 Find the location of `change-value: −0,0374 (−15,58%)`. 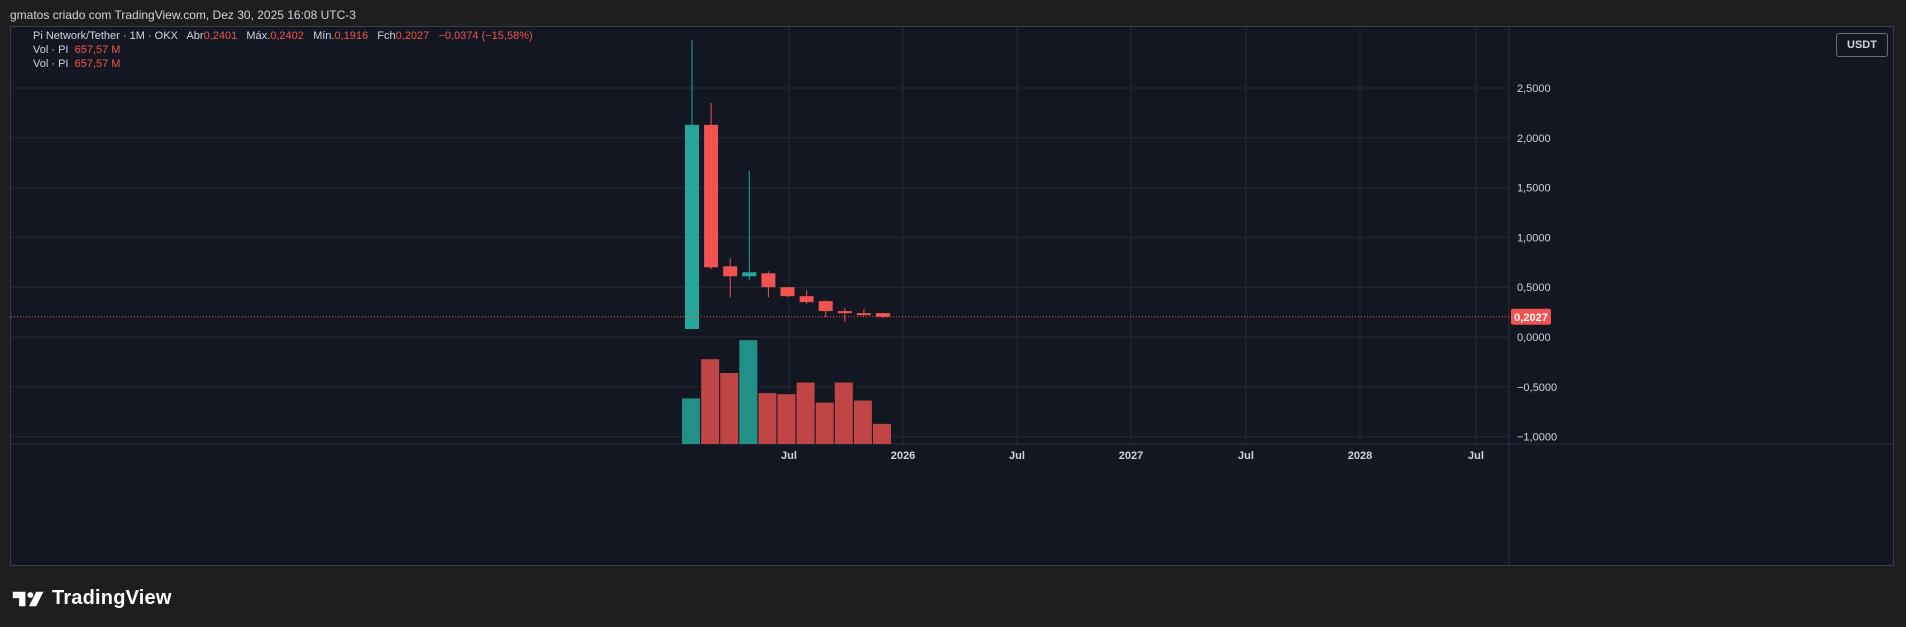

change-value: −0,0374 (−15,58%) is located at coordinates (485, 36).